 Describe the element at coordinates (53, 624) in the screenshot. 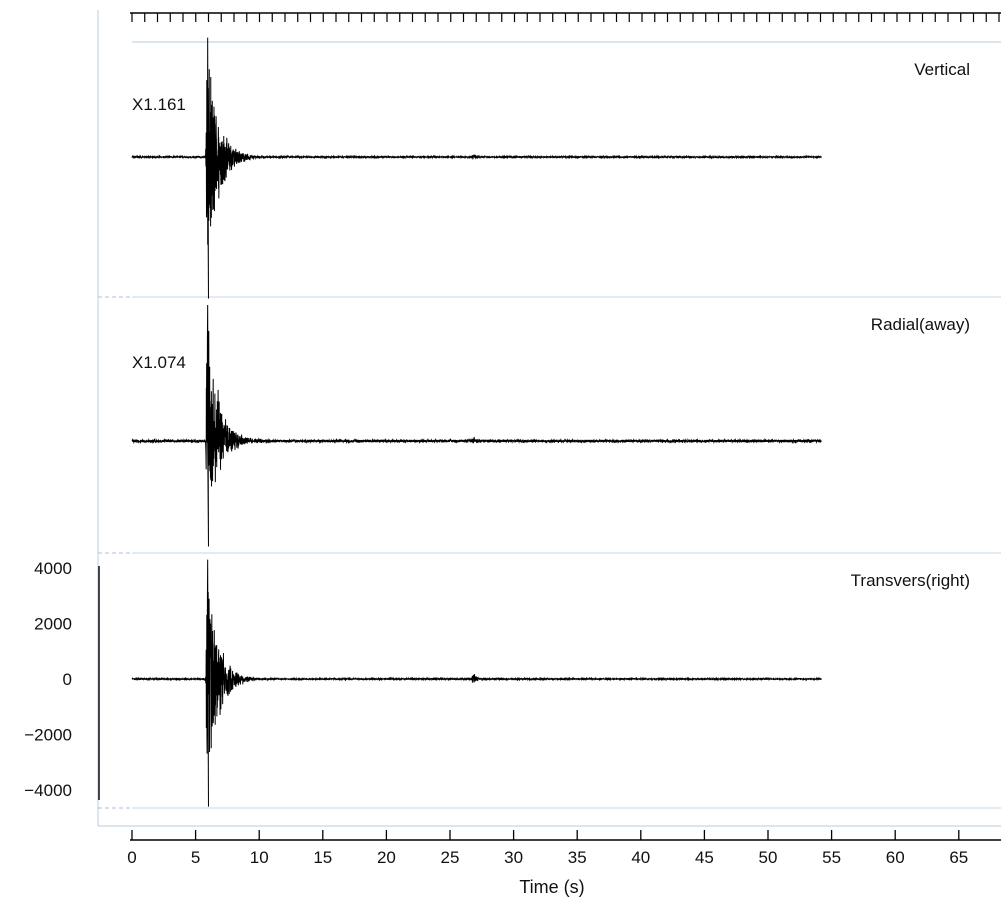

I see `y-tick-label: 2000` at that location.